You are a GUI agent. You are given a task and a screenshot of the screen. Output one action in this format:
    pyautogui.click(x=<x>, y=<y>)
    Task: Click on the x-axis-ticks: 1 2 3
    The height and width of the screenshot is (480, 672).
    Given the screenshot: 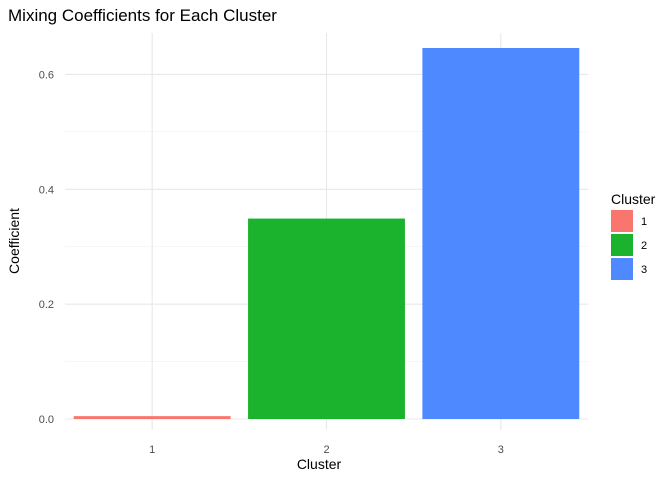 What is the action you would take?
    pyautogui.click(x=326, y=450)
    